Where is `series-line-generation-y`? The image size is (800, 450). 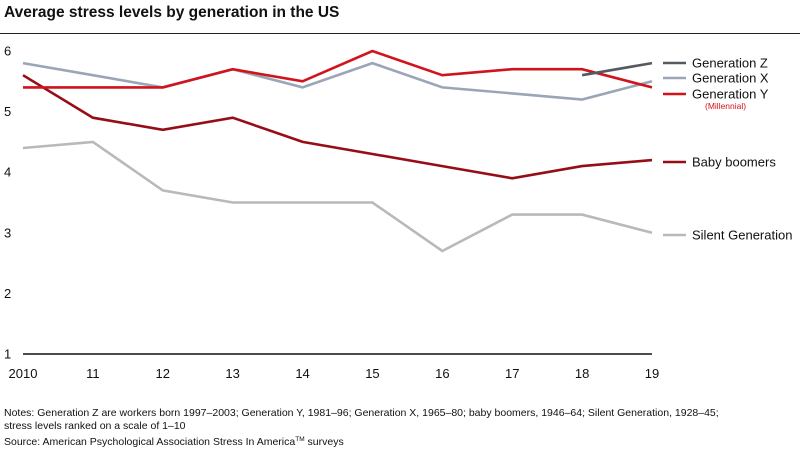 series-line-generation-y is located at coordinates (338, 69).